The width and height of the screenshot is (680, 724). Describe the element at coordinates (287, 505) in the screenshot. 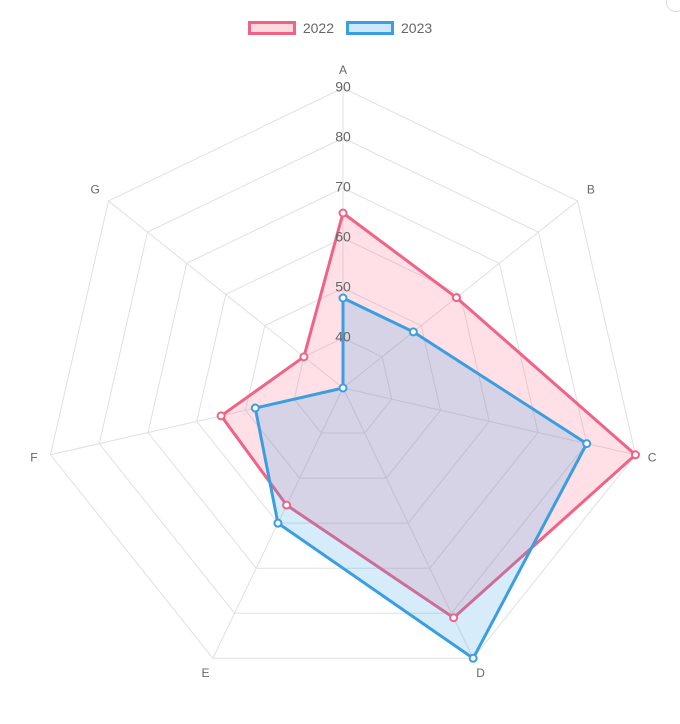

I see `data-point-2022-E` at that location.